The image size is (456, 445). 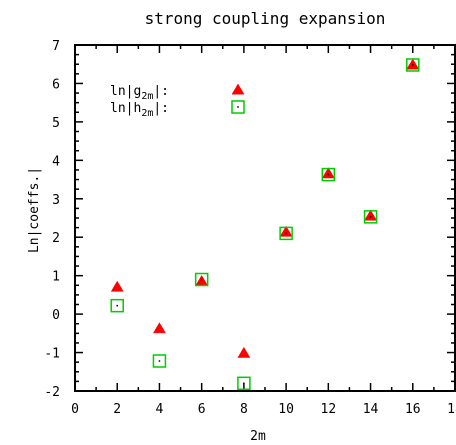 I want to click on legend-marker-square, so click(x=238, y=107).